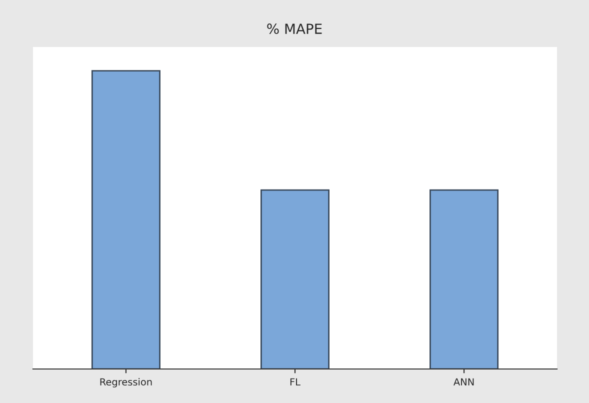  What do you see at coordinates (294, 29) in the screenshot?
I see `chart-title: % MAPE` at bounding box center [294, 29].